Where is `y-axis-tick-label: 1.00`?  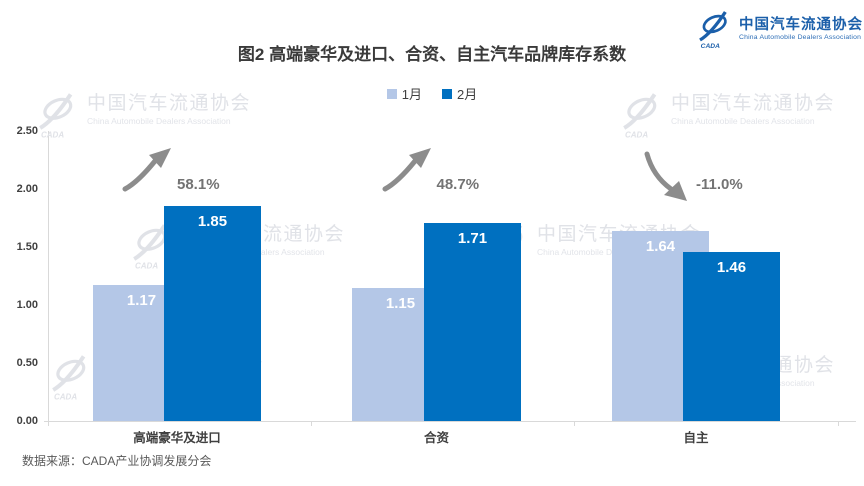
y-axis-tick-label: 1.00 is located at coordinates (27, 305).